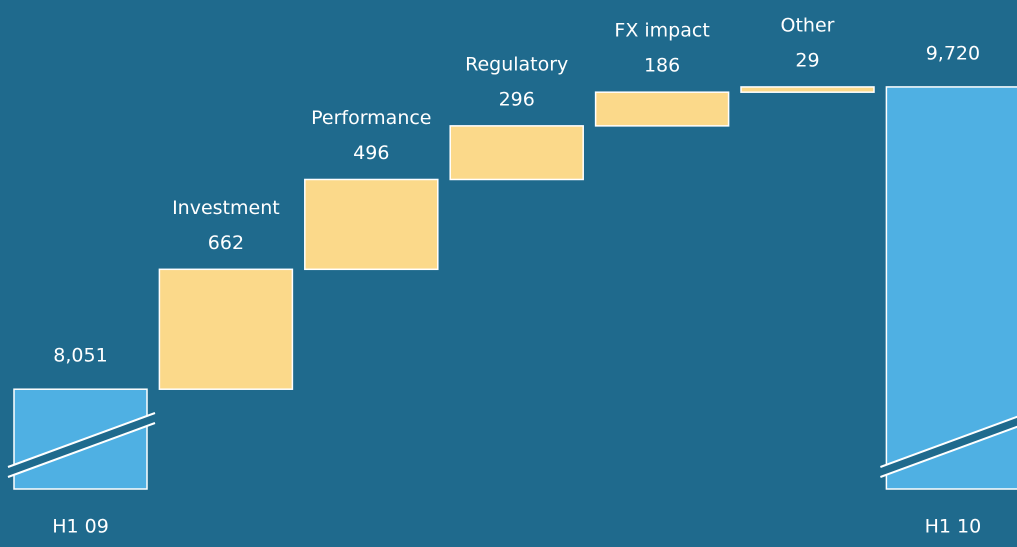 This screenshot has height=547, width=1017. Describe the element at coordinates (80, 356) in the screenshot. I see `value-label: 8,051` at that location.